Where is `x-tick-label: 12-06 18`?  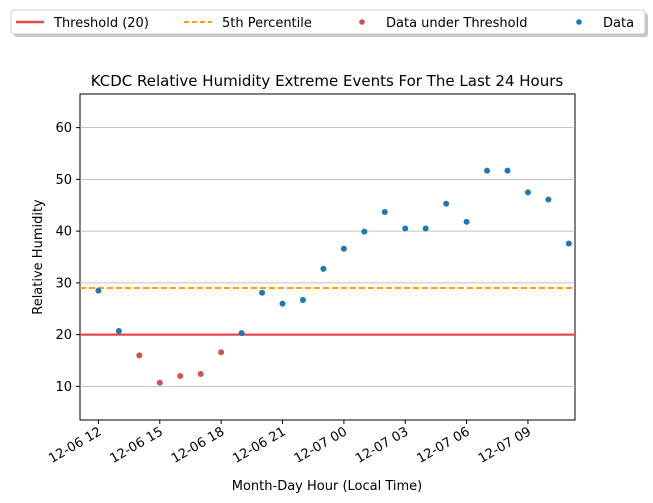 x-tick-label: 12-06 18 is located at coordinates (198, 445).